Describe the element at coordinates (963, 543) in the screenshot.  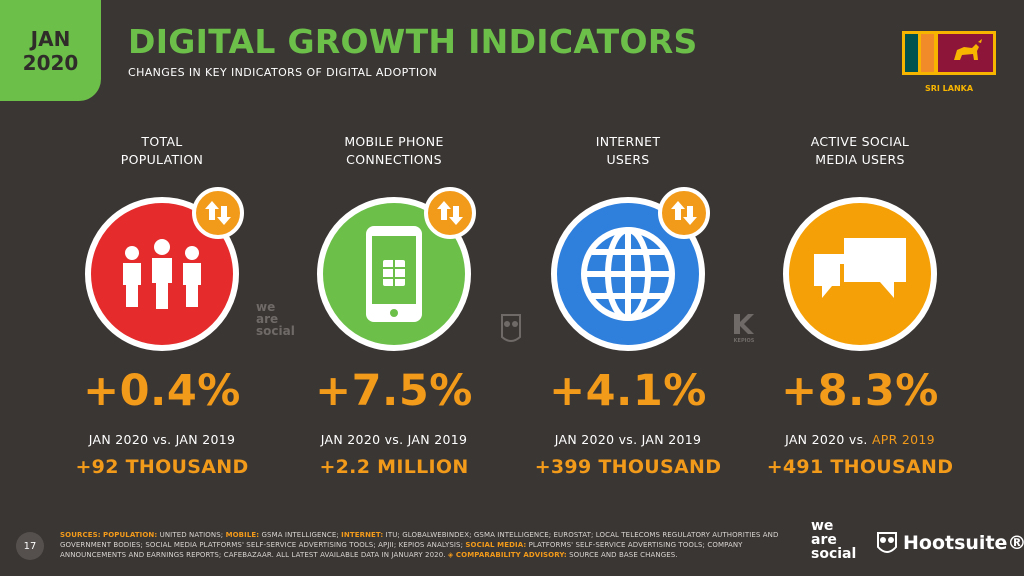
I see `hootsuite-wordmark: Hootsuite®` at that location.